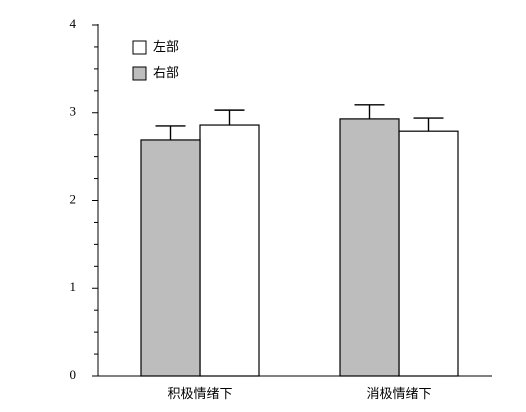  Describe the element at coordinates (73, 23) in the screenshot. I see `y-tick-label: 4` at that location.